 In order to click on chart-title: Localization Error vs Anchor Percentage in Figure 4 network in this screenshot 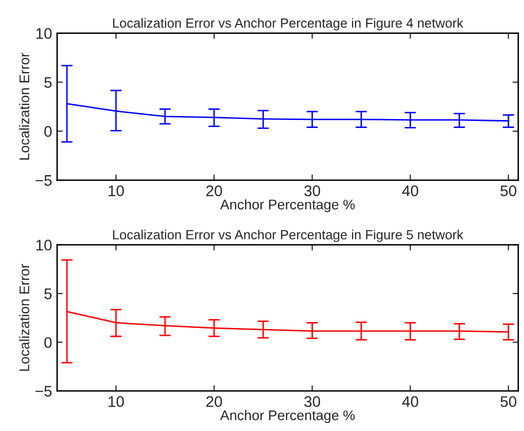, I will do `click(288, 24)`.